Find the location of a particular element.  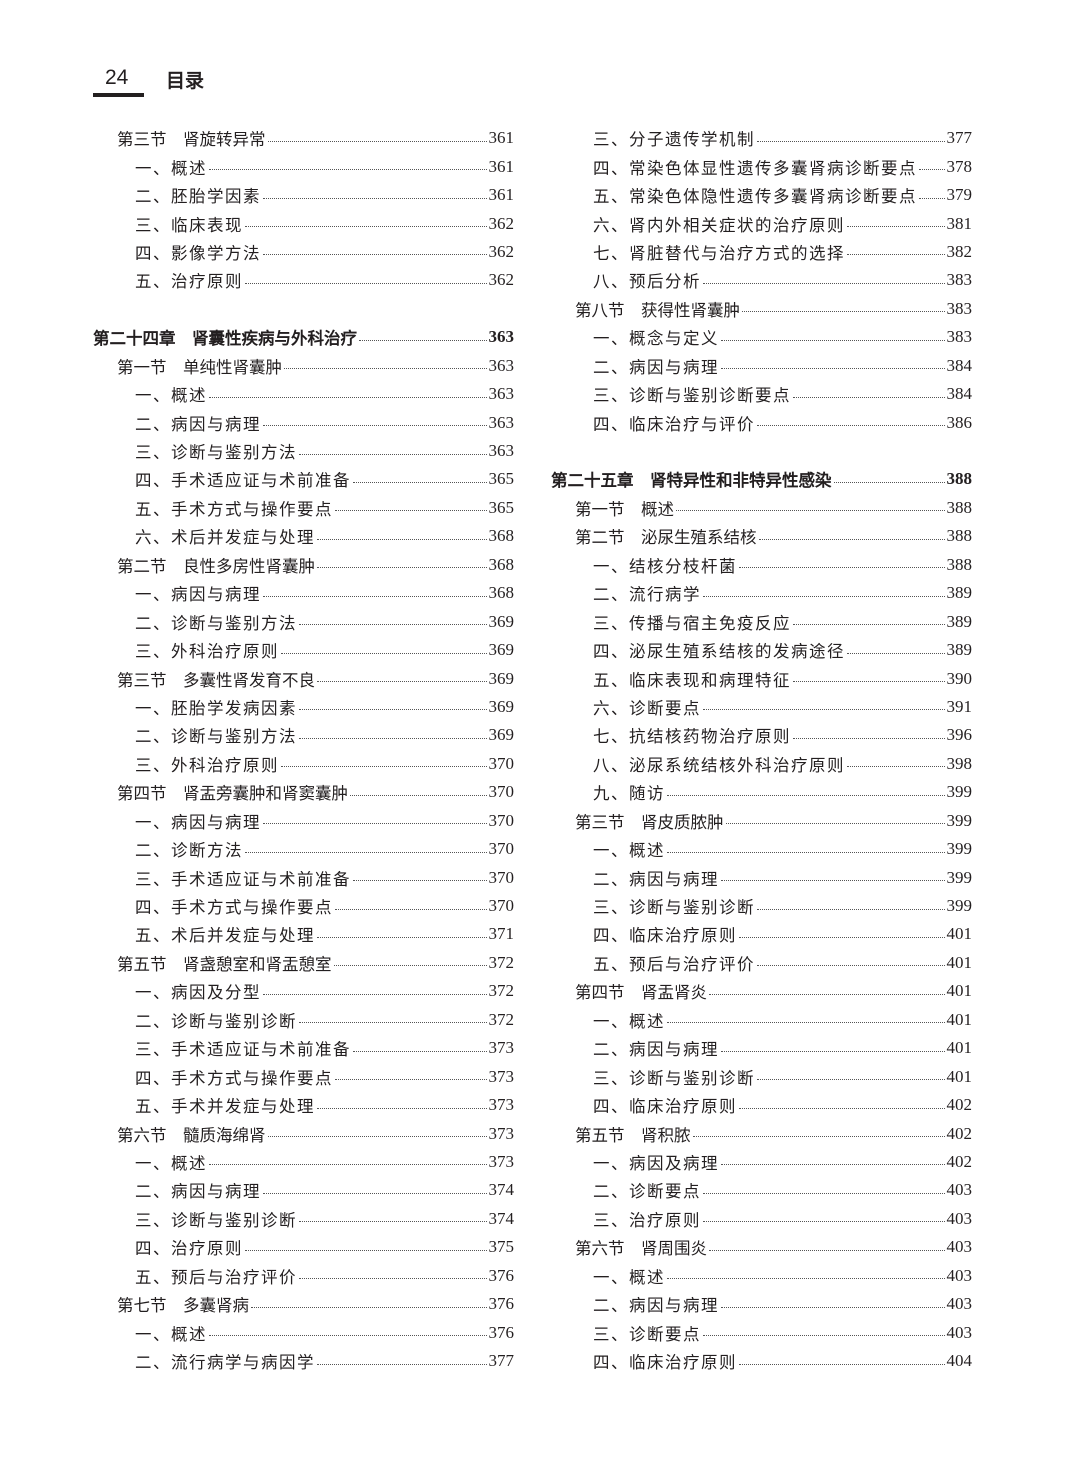

toc-entry-item: 二、诊断要点 403 is located at coordinates (761, 1190).